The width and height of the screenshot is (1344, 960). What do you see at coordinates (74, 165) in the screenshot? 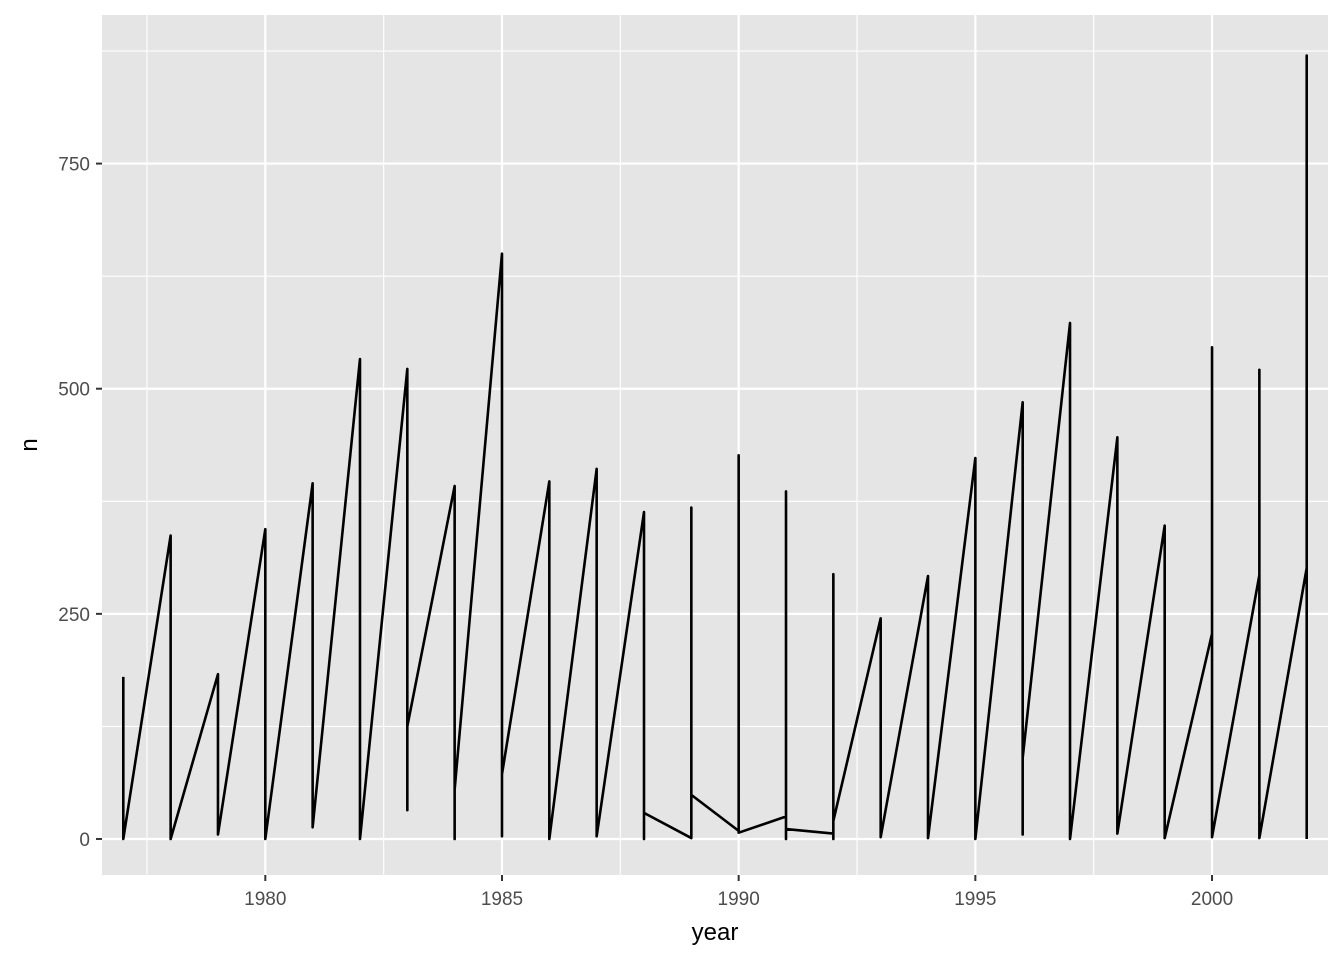
I see `y-tick-label: 750` at bounding box center [74, 165].